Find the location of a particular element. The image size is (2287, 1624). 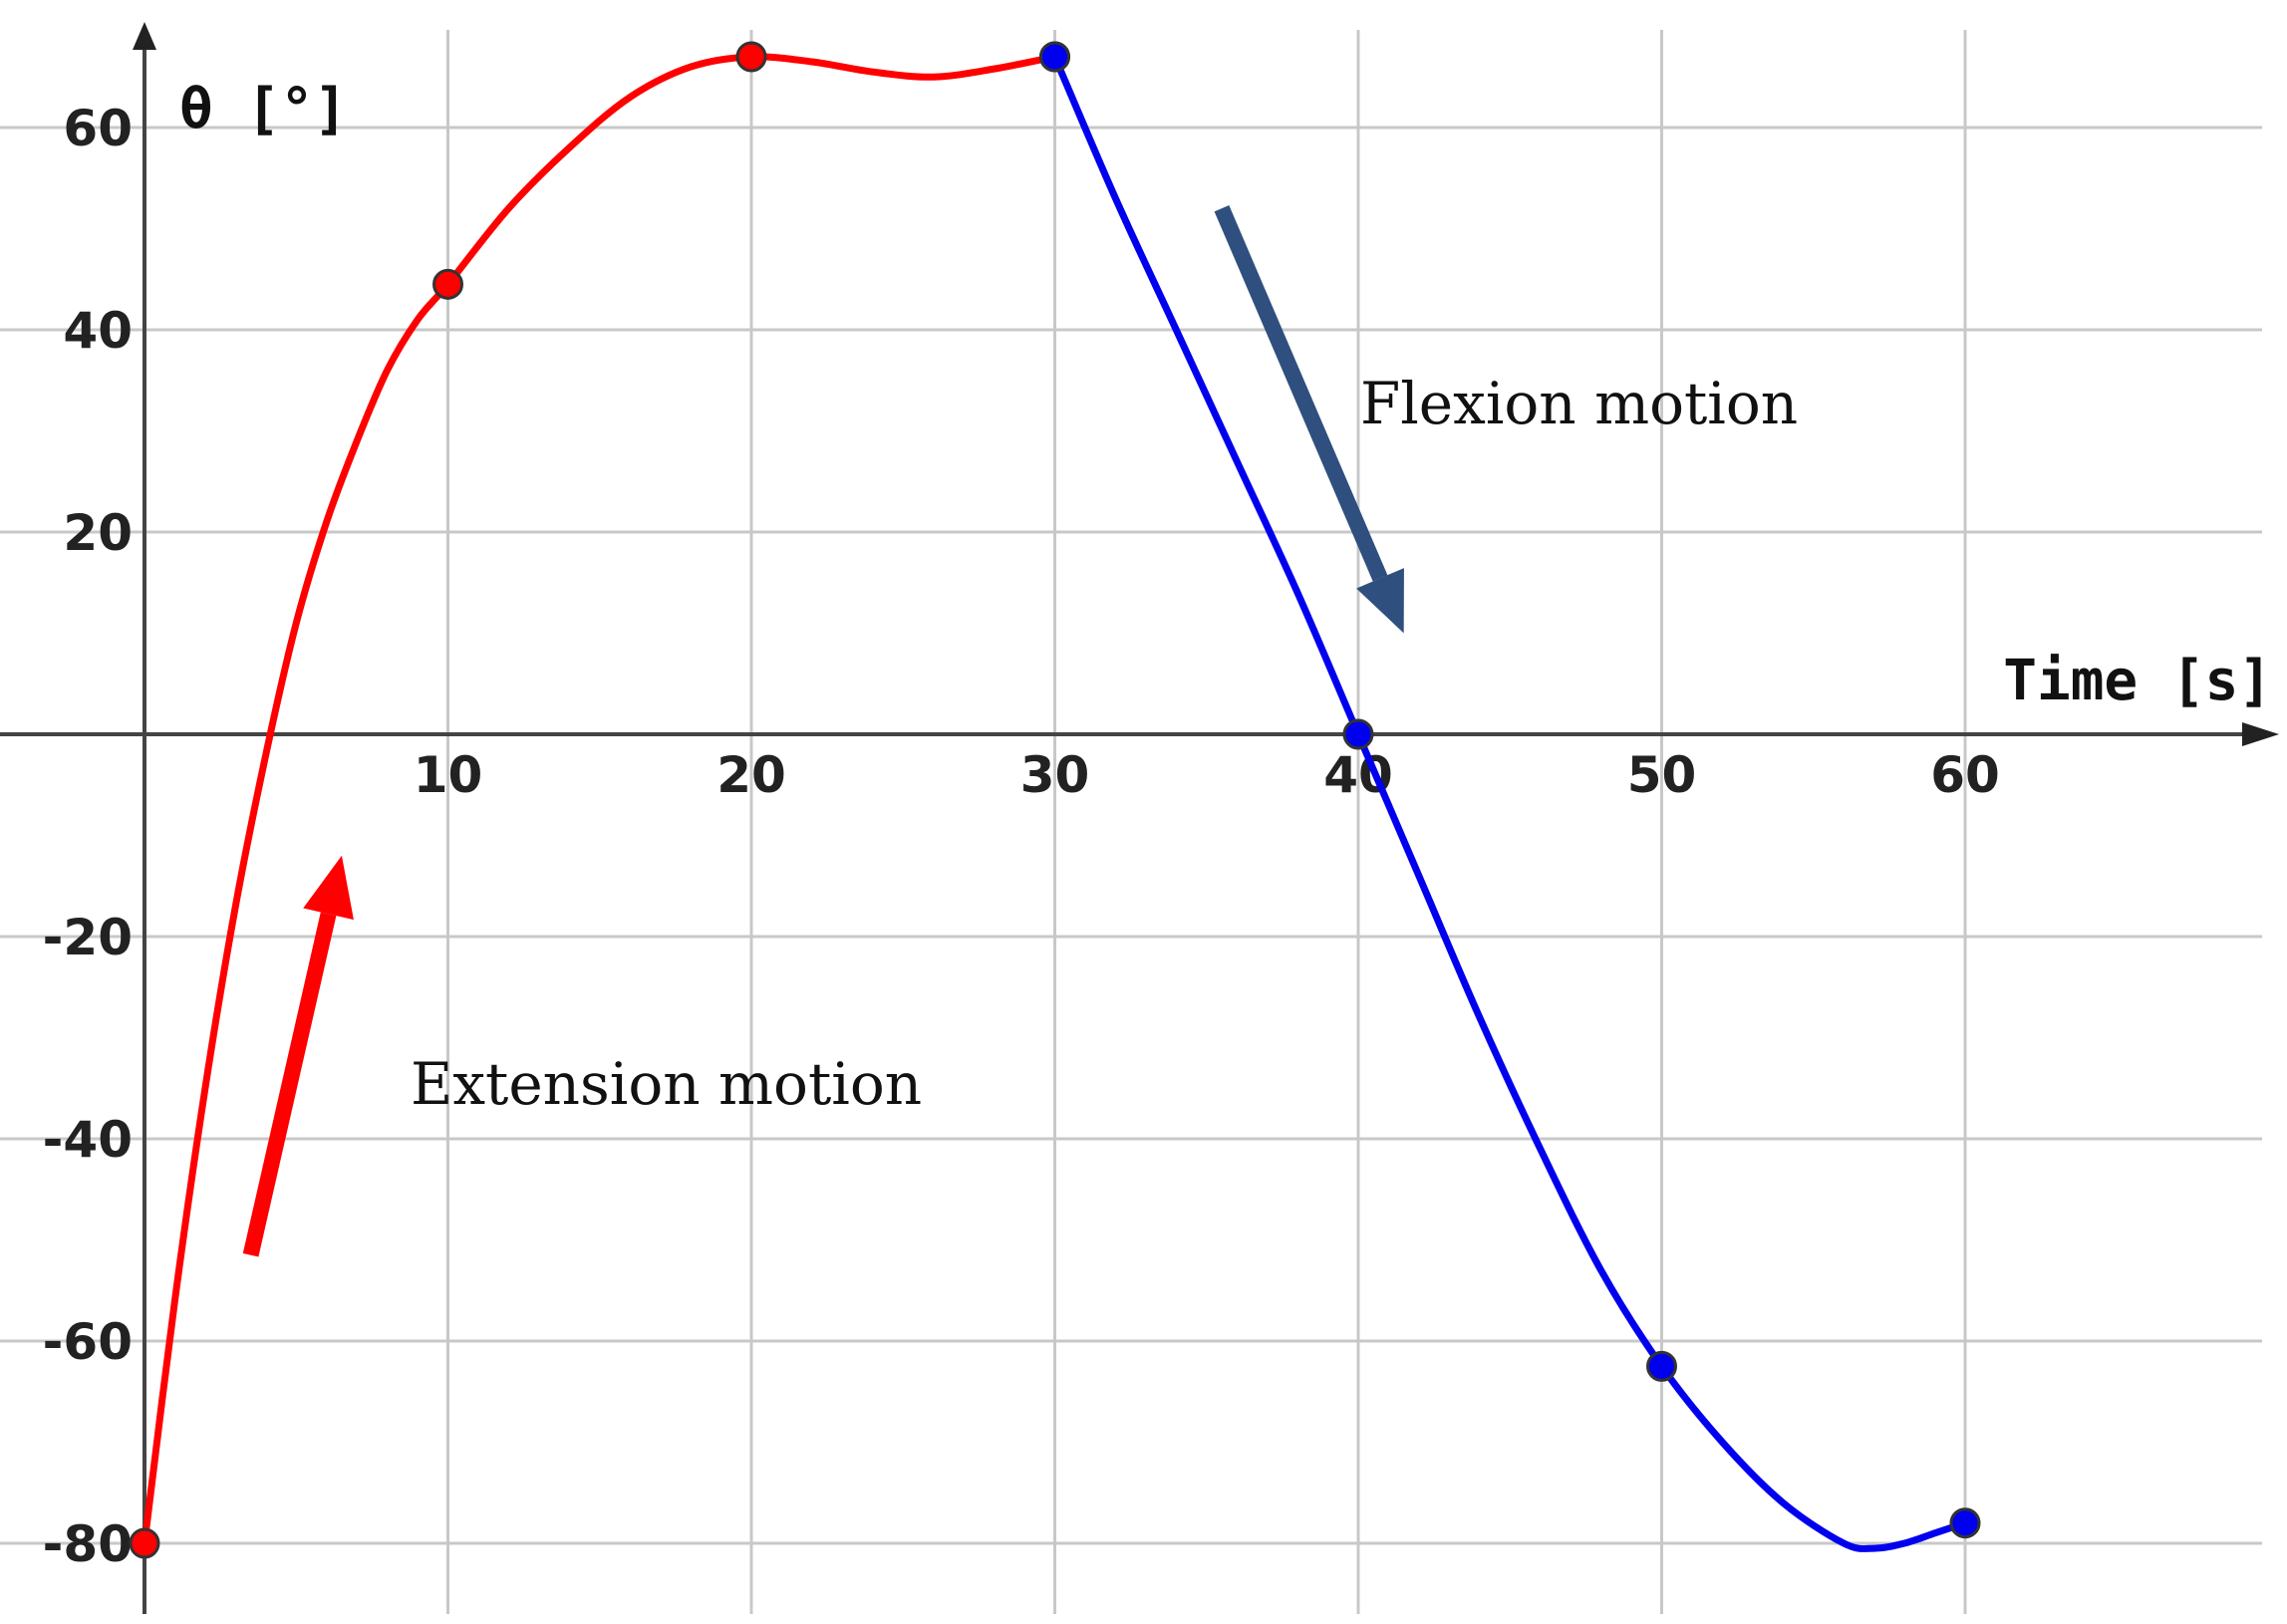

y-tick-label: -20 is located at coordinates (88, 938).